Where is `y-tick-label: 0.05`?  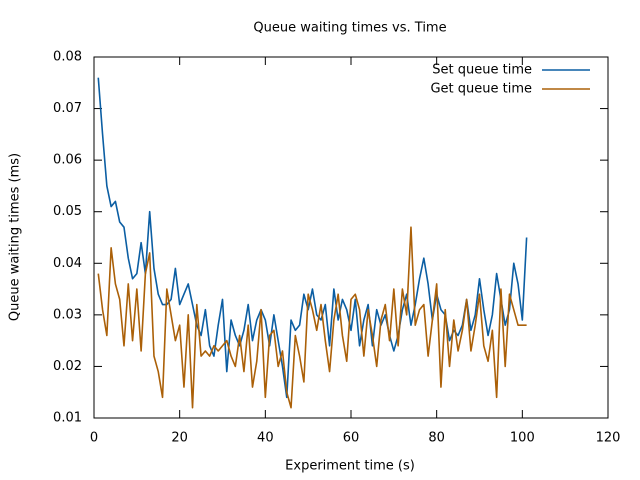 y-tick-label: 0.05 is located at coordinates (67, 211).